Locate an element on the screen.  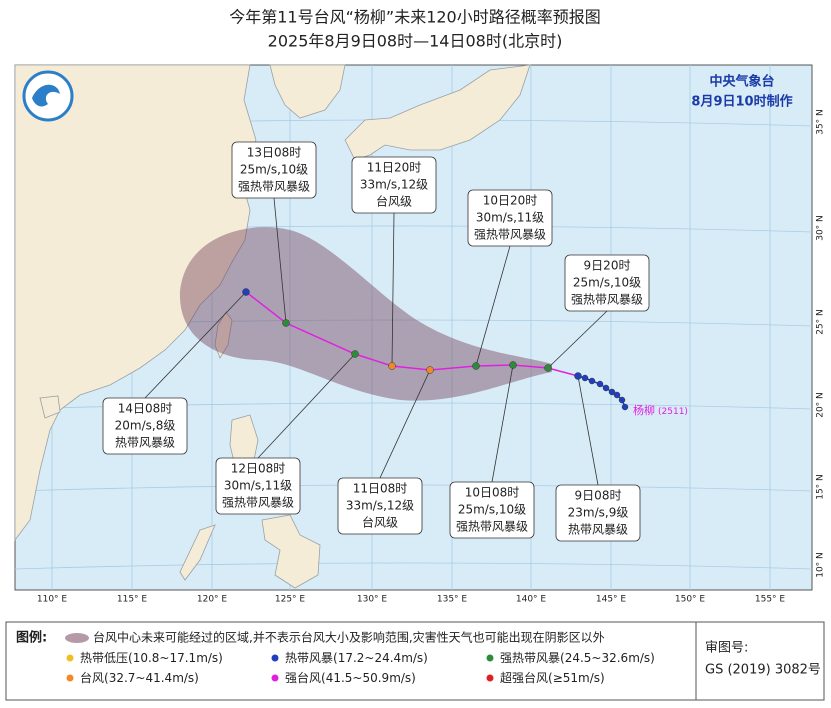
forecast-wind: 20m/s,8级 is located at coordinates (145, 426).